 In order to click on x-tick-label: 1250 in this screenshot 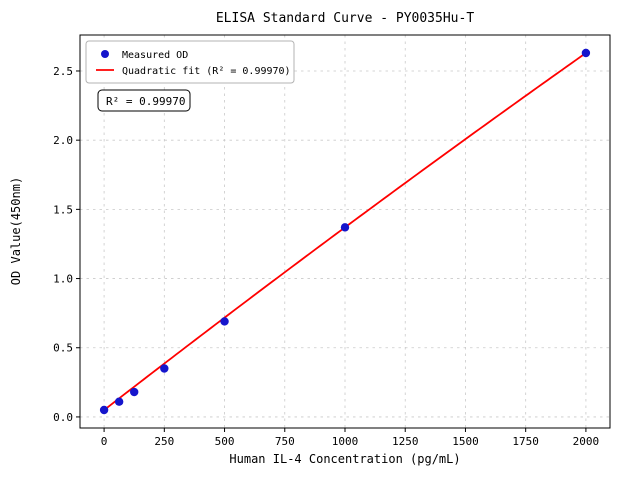, I will do `click(405, 441)`.